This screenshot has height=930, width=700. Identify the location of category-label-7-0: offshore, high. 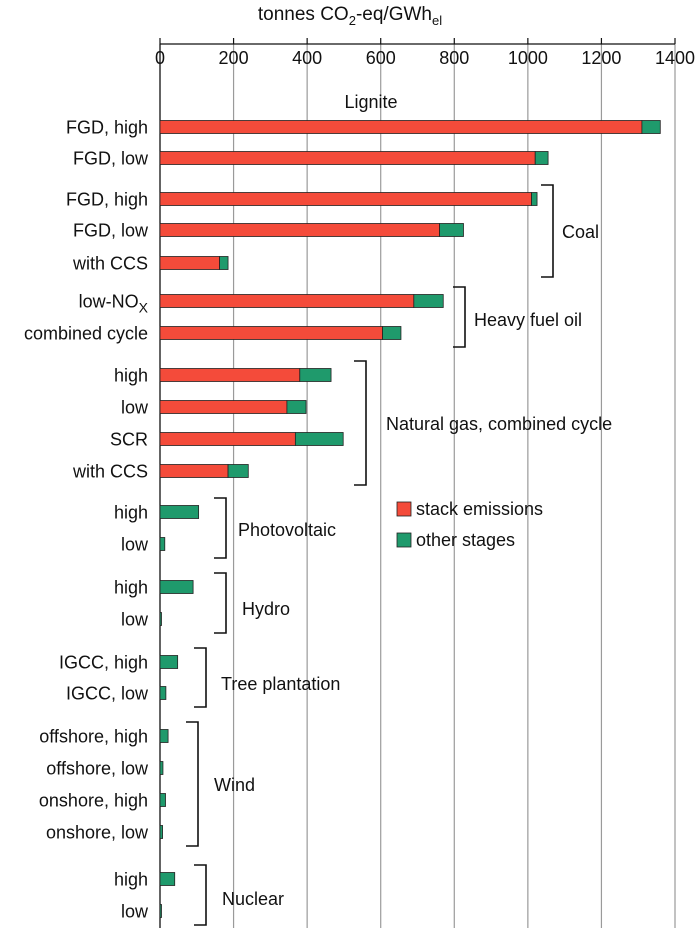
(93, 737).